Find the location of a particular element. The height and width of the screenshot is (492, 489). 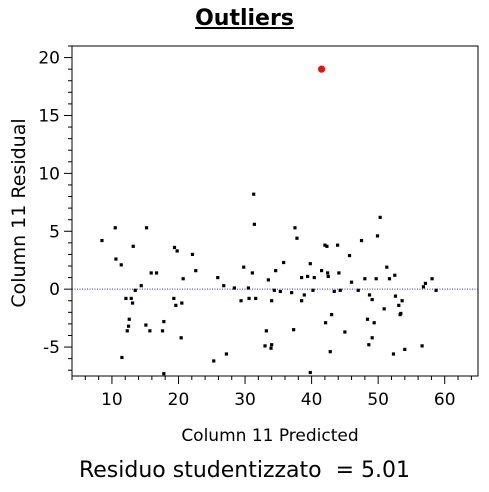

y-tick-label: -5 is located at coordinates (51, 348).